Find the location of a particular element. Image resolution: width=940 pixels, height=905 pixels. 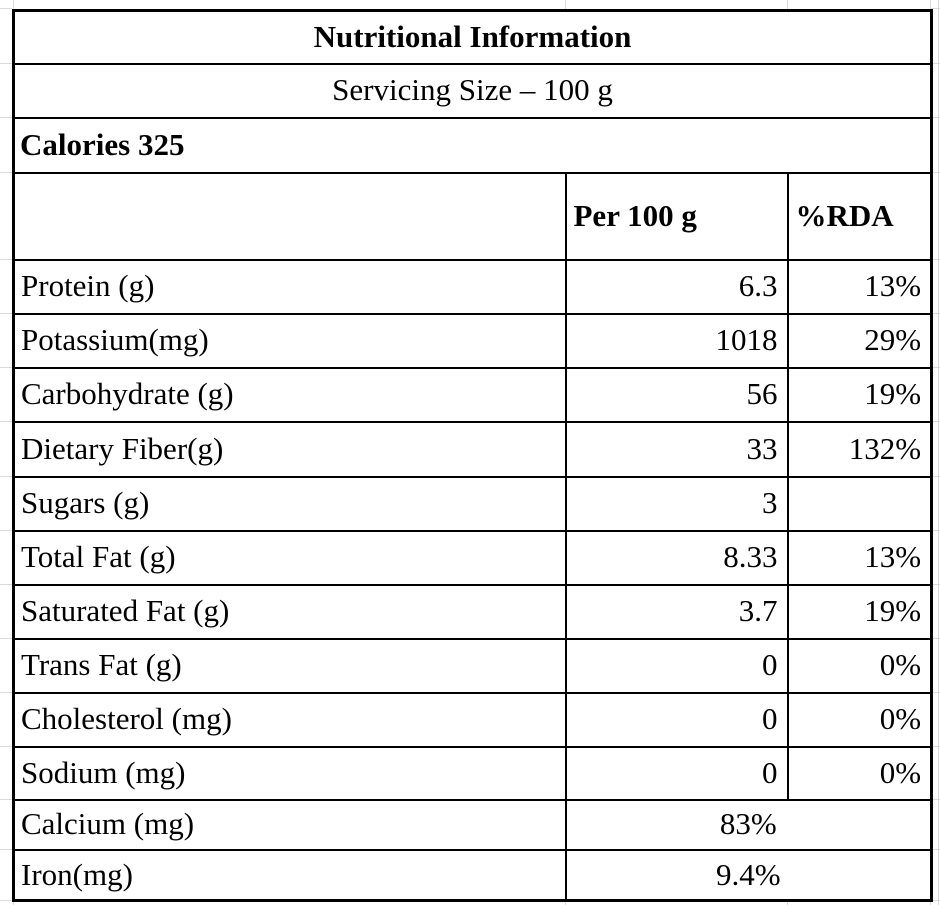

total-fat-value-cell: 8.33 is located at coordinates (676, 557).